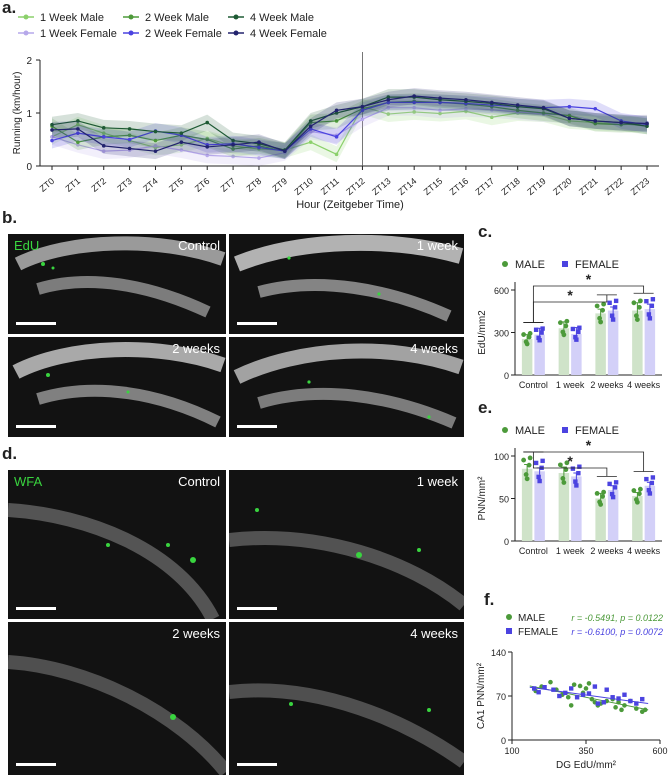 The width and height of the screenshot is (669, 775). I want to click on y-axis-label: CA1 PNN/mm², so click(481, 695).